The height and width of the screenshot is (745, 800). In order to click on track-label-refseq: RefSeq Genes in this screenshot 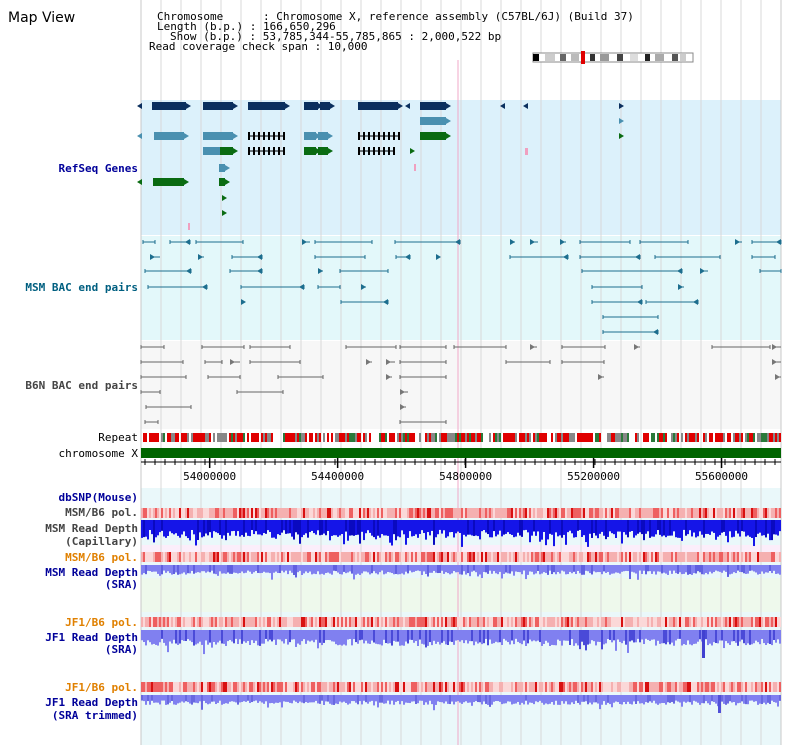, I will do `click(98, 168)`.